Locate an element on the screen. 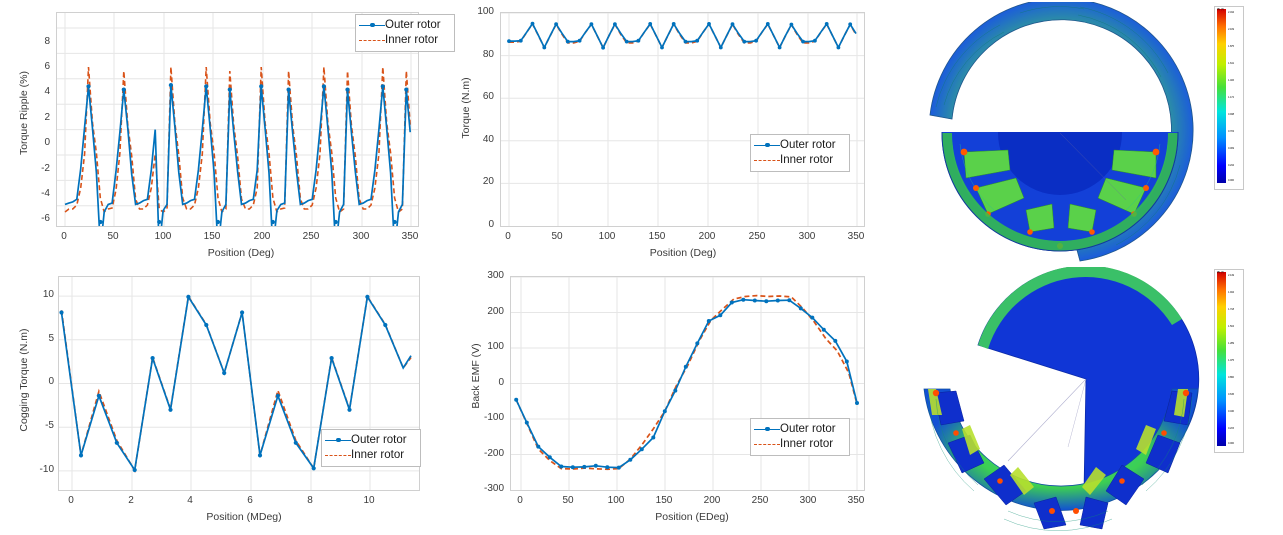 This screenshot has height=535, width=1283. stator-inner-bottom-top-fig is located at coordinates (1060, 192).